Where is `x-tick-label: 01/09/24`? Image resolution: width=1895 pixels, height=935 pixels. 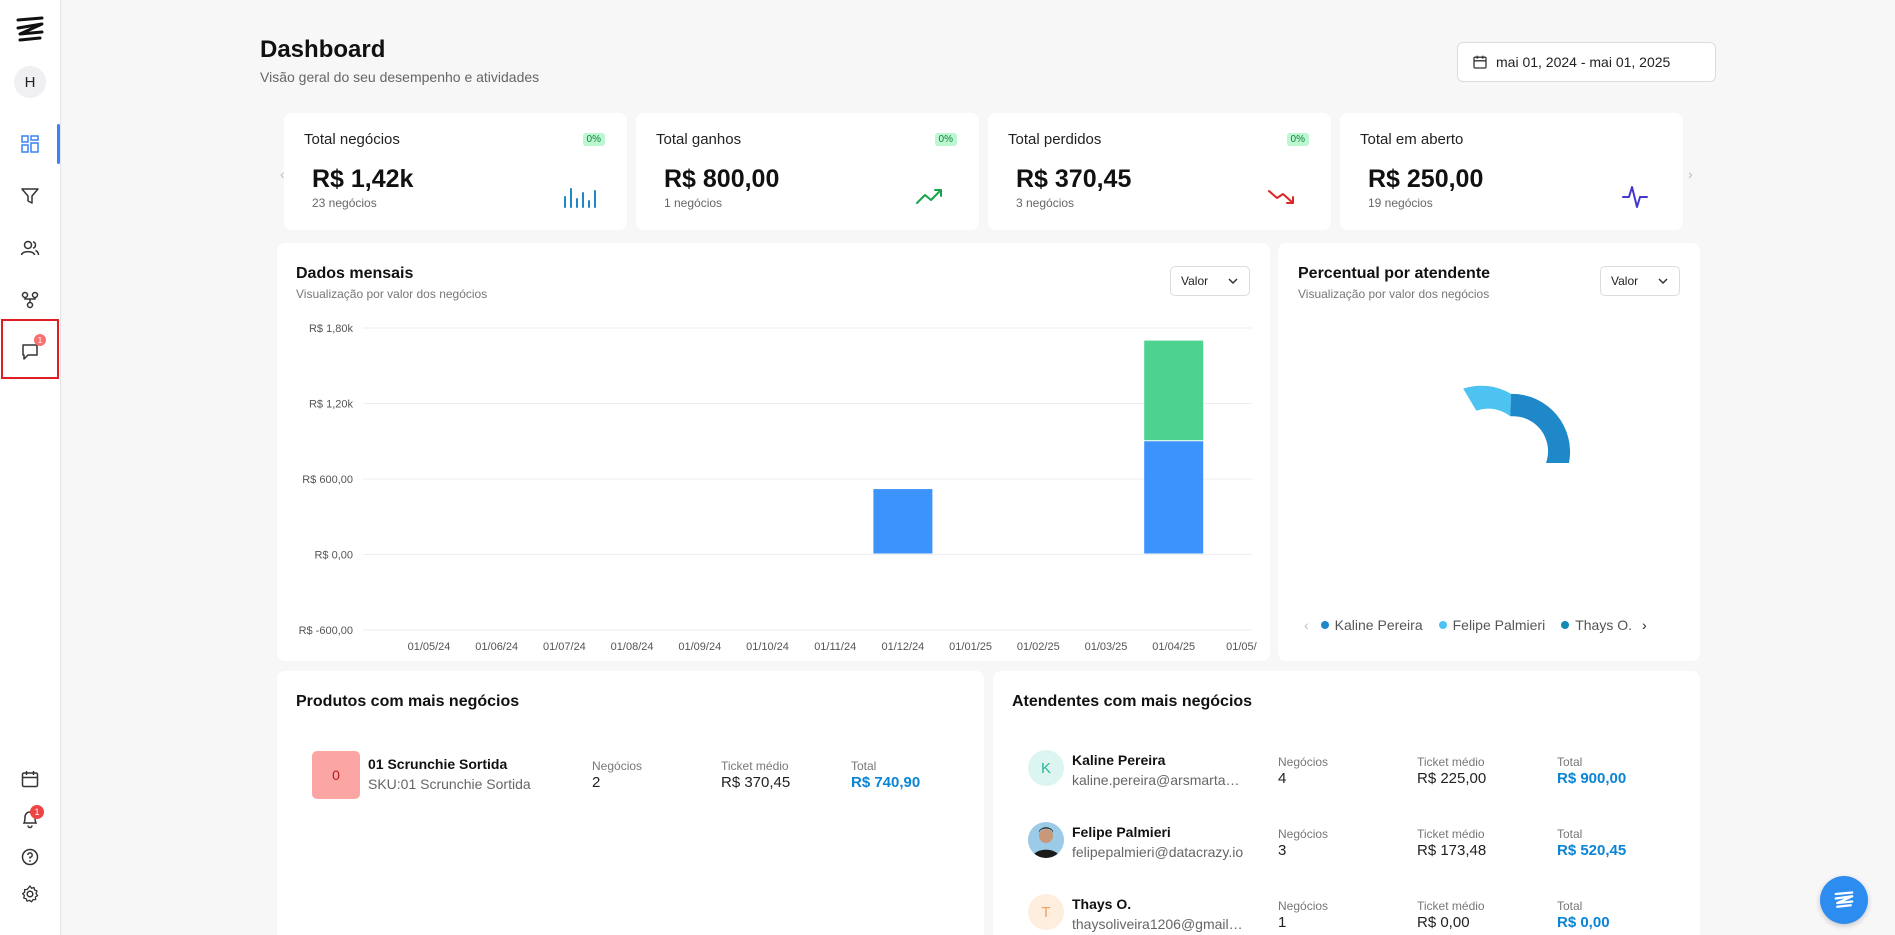
x-tick-label: 01/09/24 is located at coordinates (699, 647).